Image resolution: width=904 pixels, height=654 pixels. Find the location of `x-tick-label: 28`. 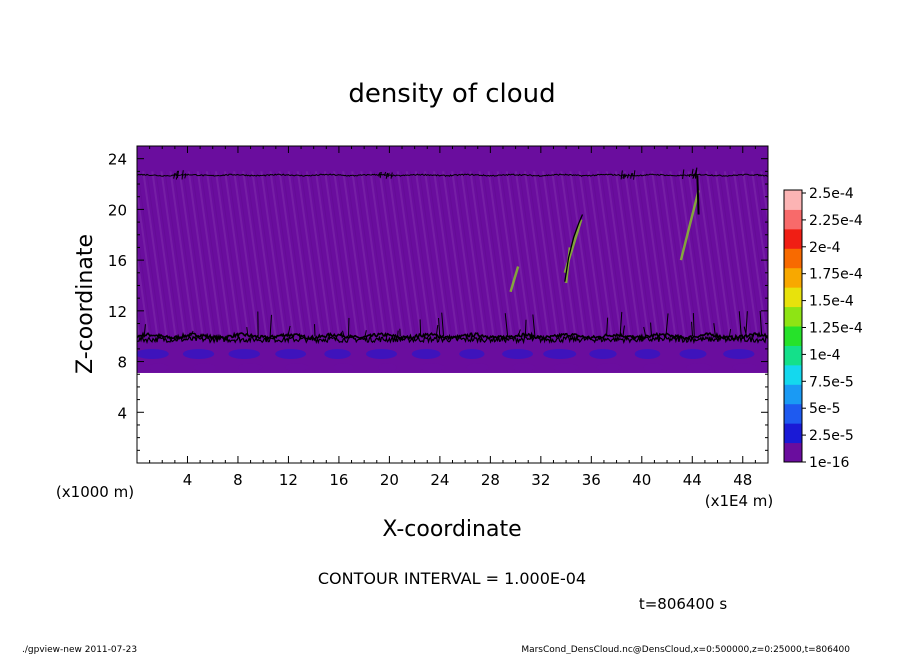

x-tick-label: 28 is located at coordinates (490, 480).